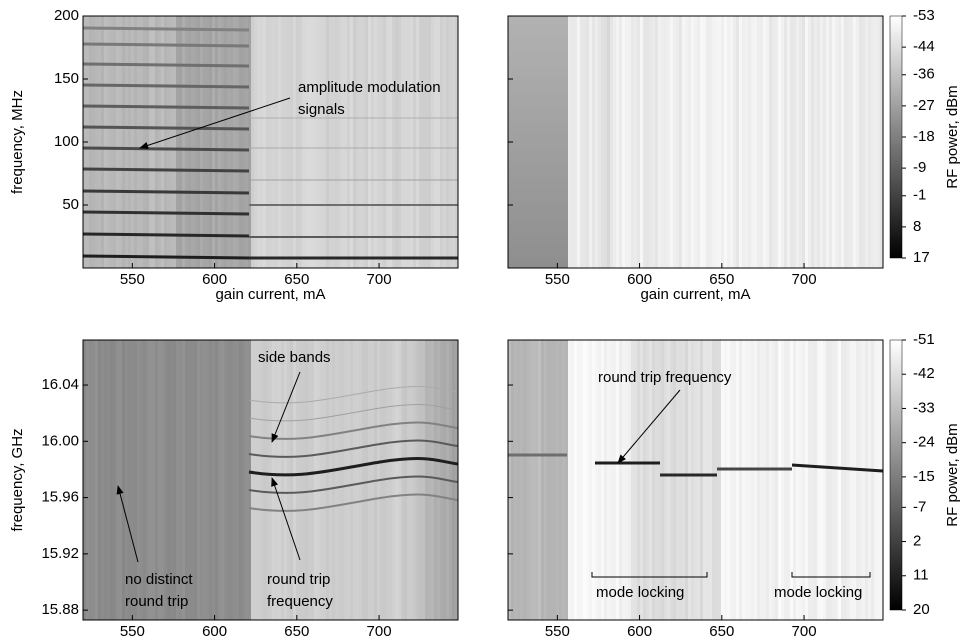  What do you see at coordinates (952, 136) in the screenshot?
I see `colorbar-label: RF power, dBm` at bounding box center [952, 136].